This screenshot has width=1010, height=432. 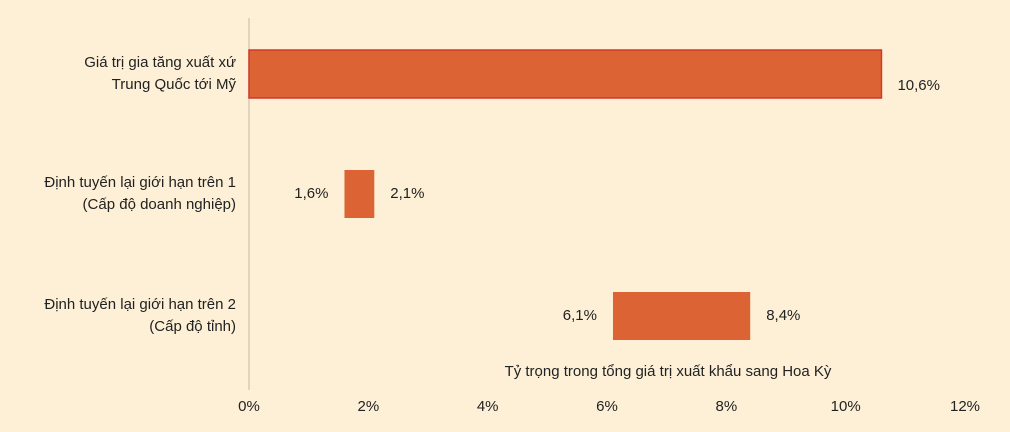 What do you see at coordinates (407, 193) in the screenshot?
I see `high-label: 2,1%` at bounding box center [407, 193].